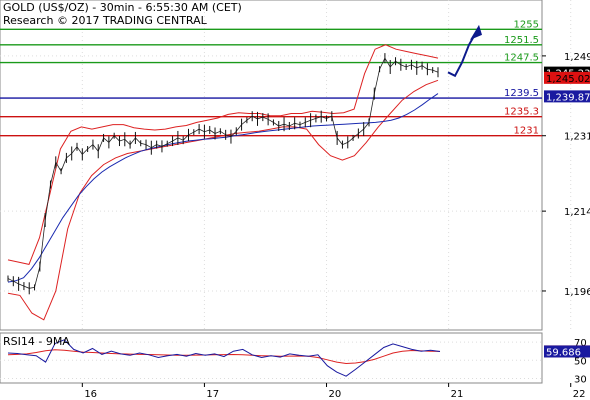 Image resolution: width=590 pixels, height=400 pixels. What do you see at coordinates (577, 292) in the screenshot?
I see `y-tick-label-1196: 1,196` at bounding box center [577, 292].